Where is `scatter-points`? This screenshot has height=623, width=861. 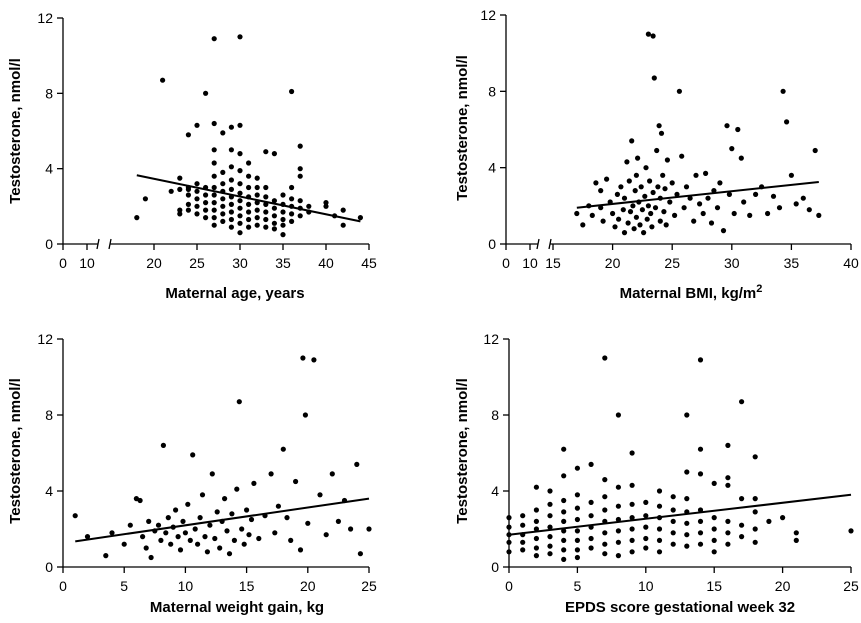
scatter-points is located at coordinates (680, 459).